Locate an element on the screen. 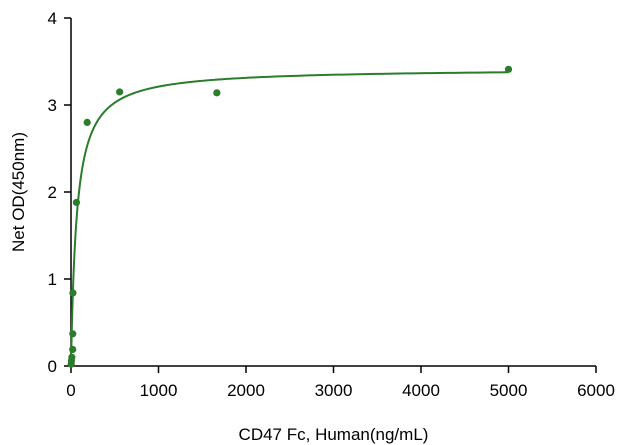  x-tick-label: 6000 is located at coordinates (596, 390).